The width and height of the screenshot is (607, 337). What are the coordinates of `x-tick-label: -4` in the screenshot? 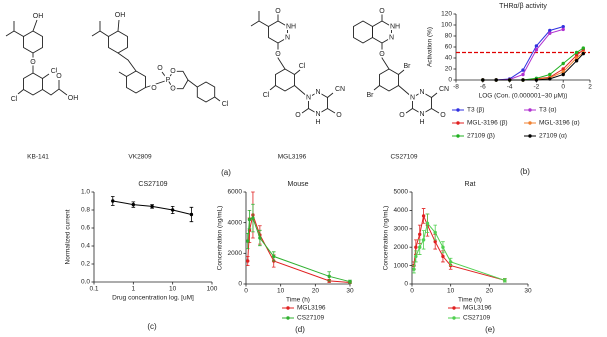 It's located at (510, 87).